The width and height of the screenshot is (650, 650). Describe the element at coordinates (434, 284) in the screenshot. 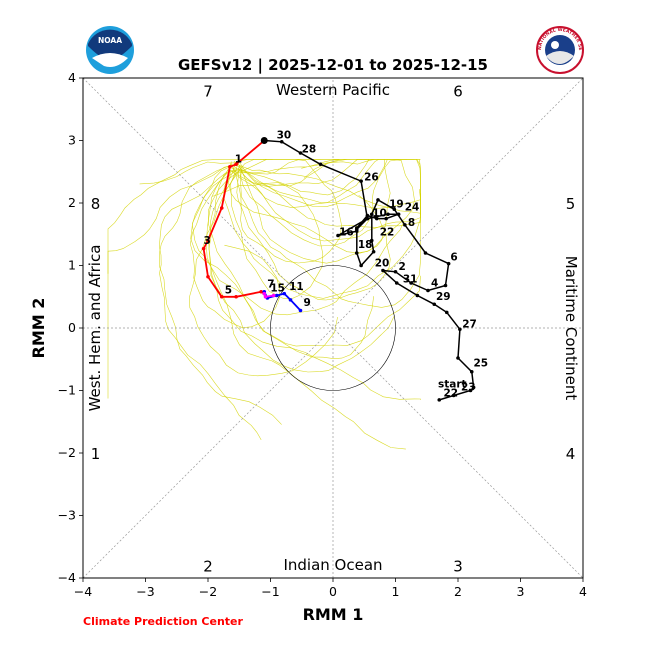

I see `date-label: 4` at that location.